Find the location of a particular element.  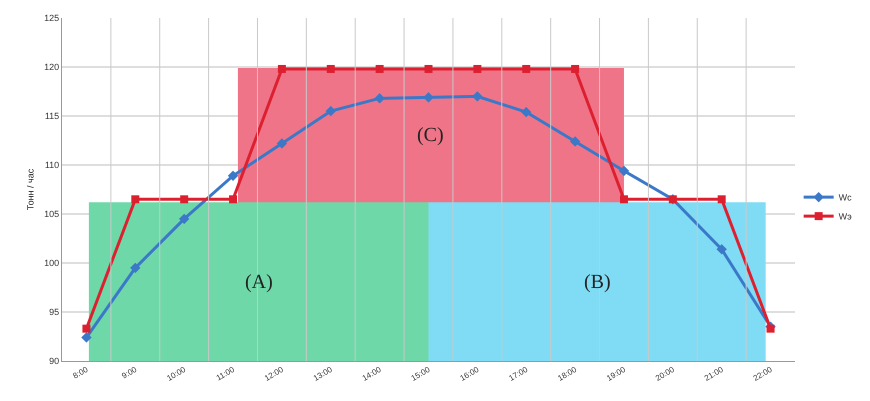

annotation: (A) is located at coordinates (259, 282).